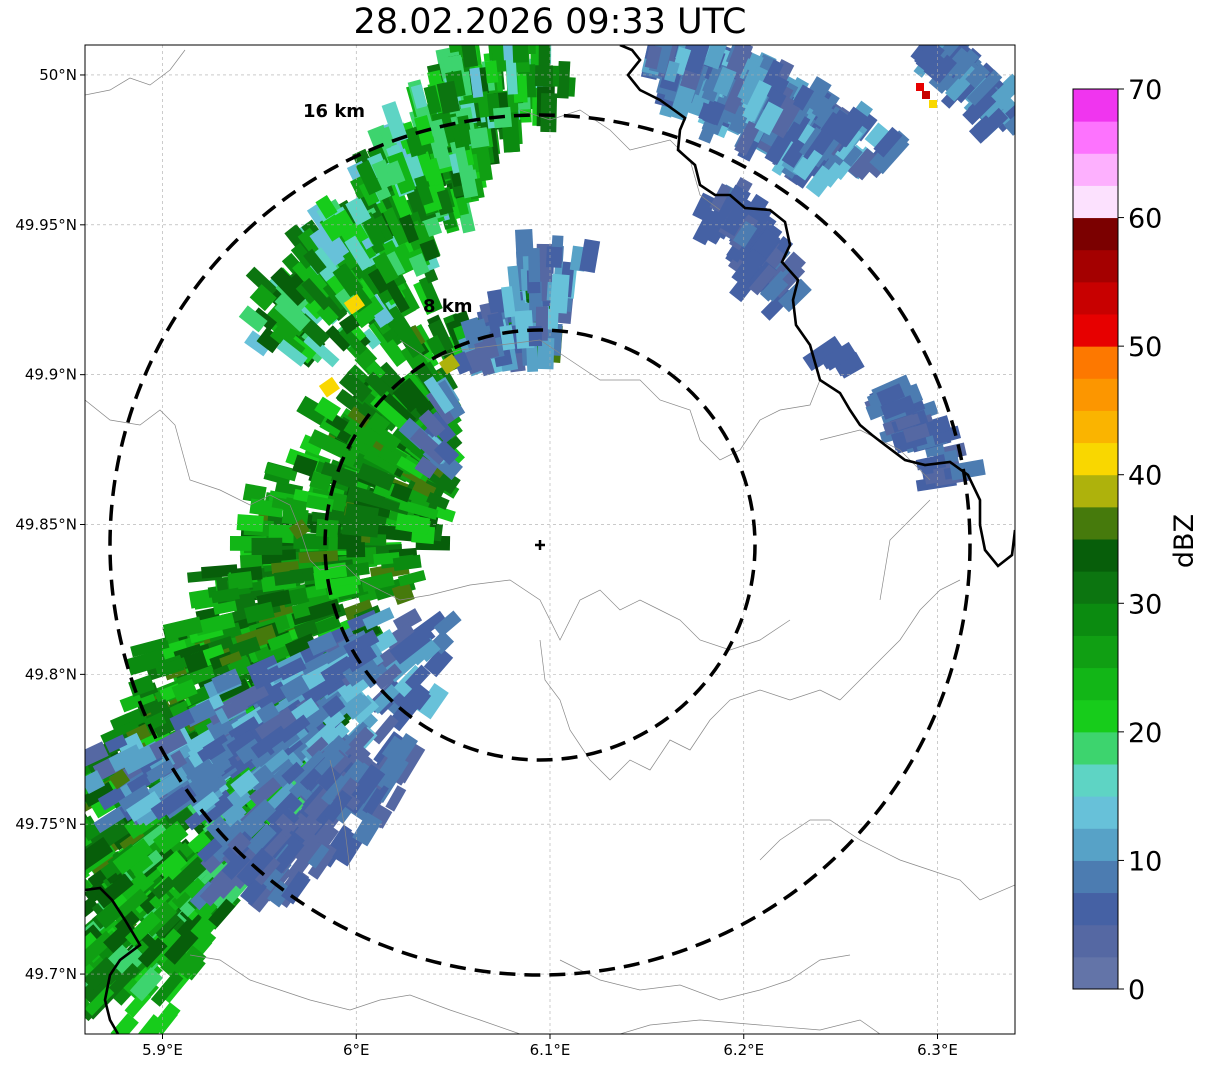 This screenshot has height=1069, width=1207. I want to click on lat-tick-label: 49.75°N, so click(46, 824).